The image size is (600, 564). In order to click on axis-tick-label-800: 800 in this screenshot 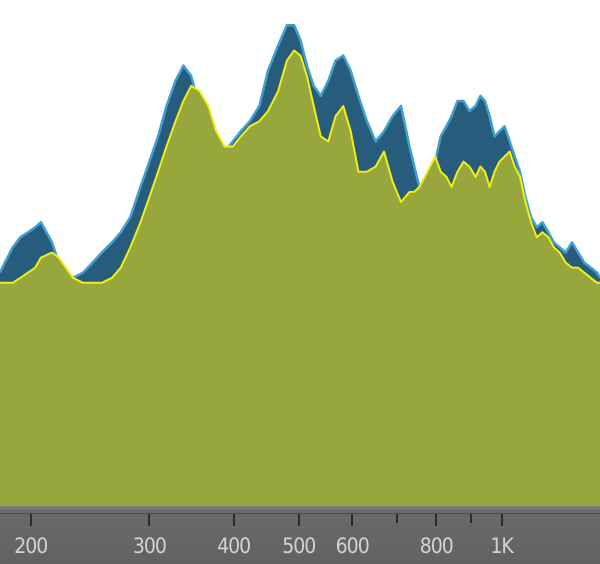, I will do `click(436, 546)`.